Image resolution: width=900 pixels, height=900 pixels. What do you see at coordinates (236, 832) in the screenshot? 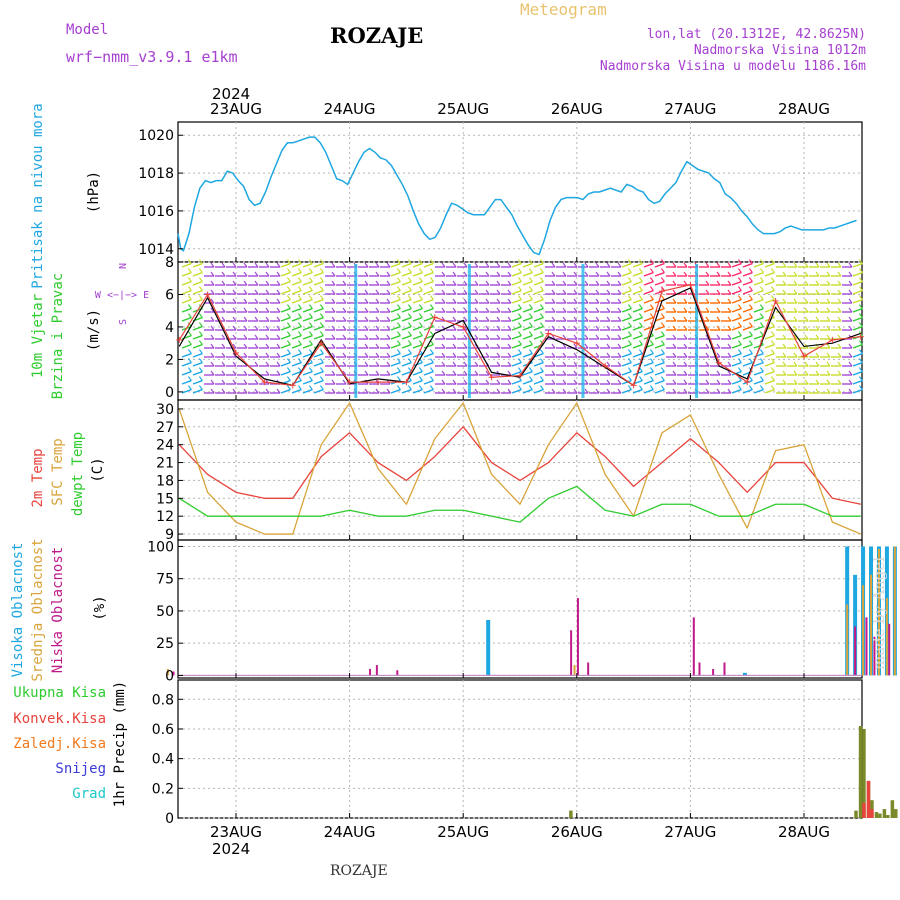
I see `x-tick-label-bottom: 23AUG` at bounding box center [236, 832].